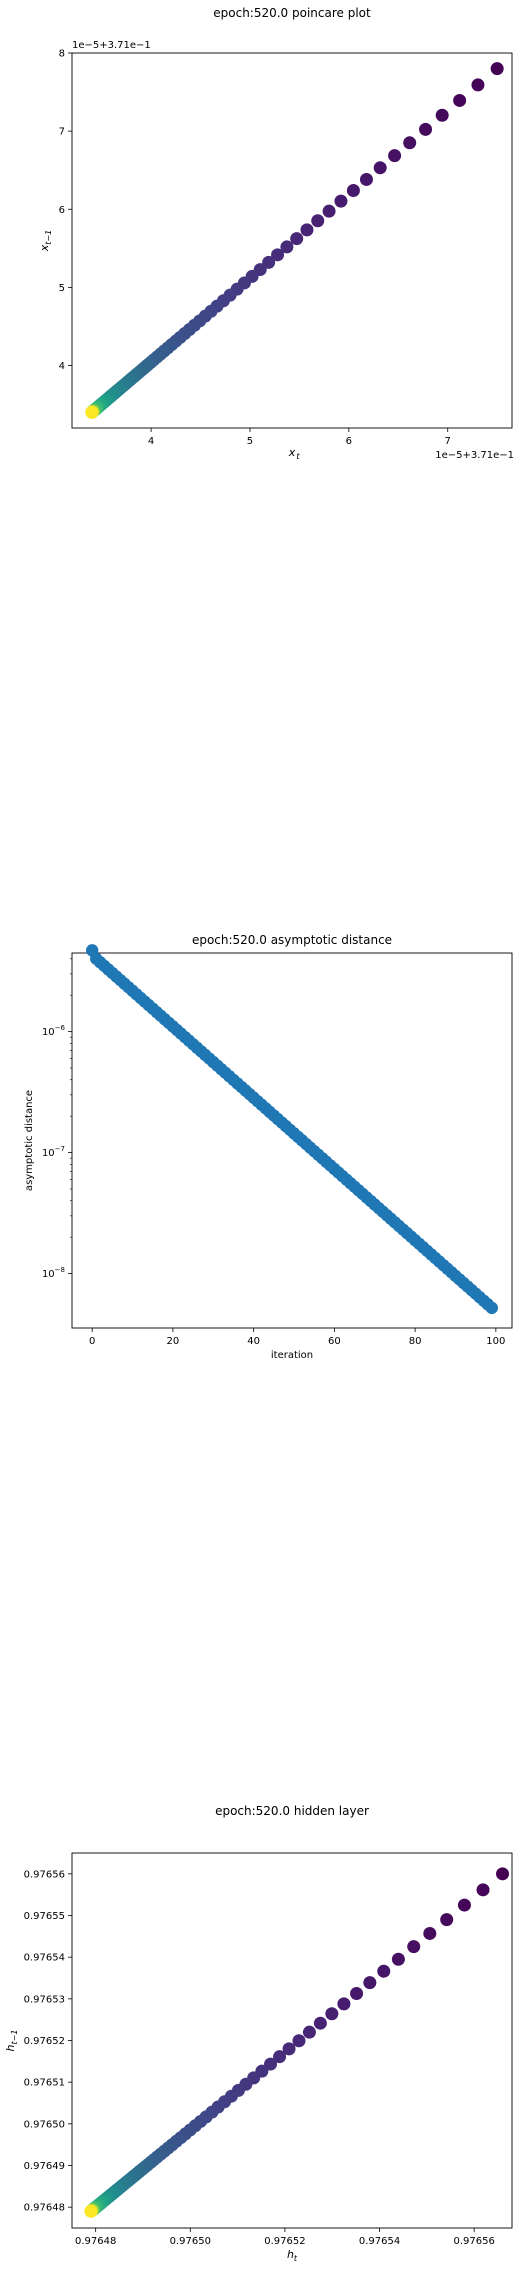 This screenshot has width=526, height=2269. What do you see at coordinates (292, 2255) in the screenshot?
I see `hidden-xlabel: ht` at bounding box center [292, 2255].